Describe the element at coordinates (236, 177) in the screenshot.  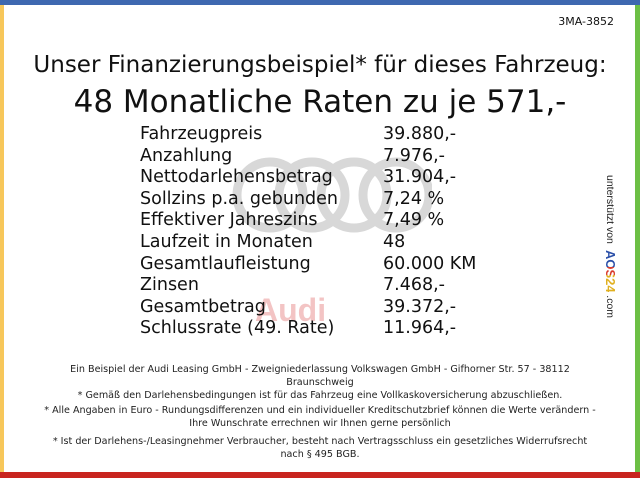
I see `row-label: Nettodarlehensbetrag` at that location.